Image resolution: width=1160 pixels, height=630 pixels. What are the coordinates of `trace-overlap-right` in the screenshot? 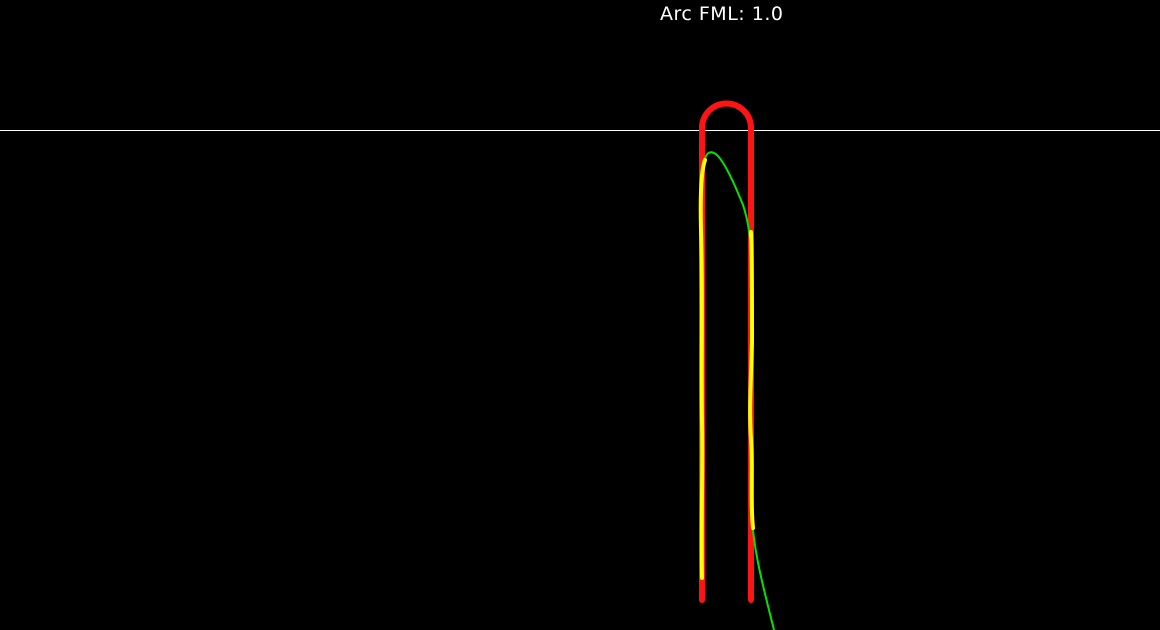 It's located at (751, 380).